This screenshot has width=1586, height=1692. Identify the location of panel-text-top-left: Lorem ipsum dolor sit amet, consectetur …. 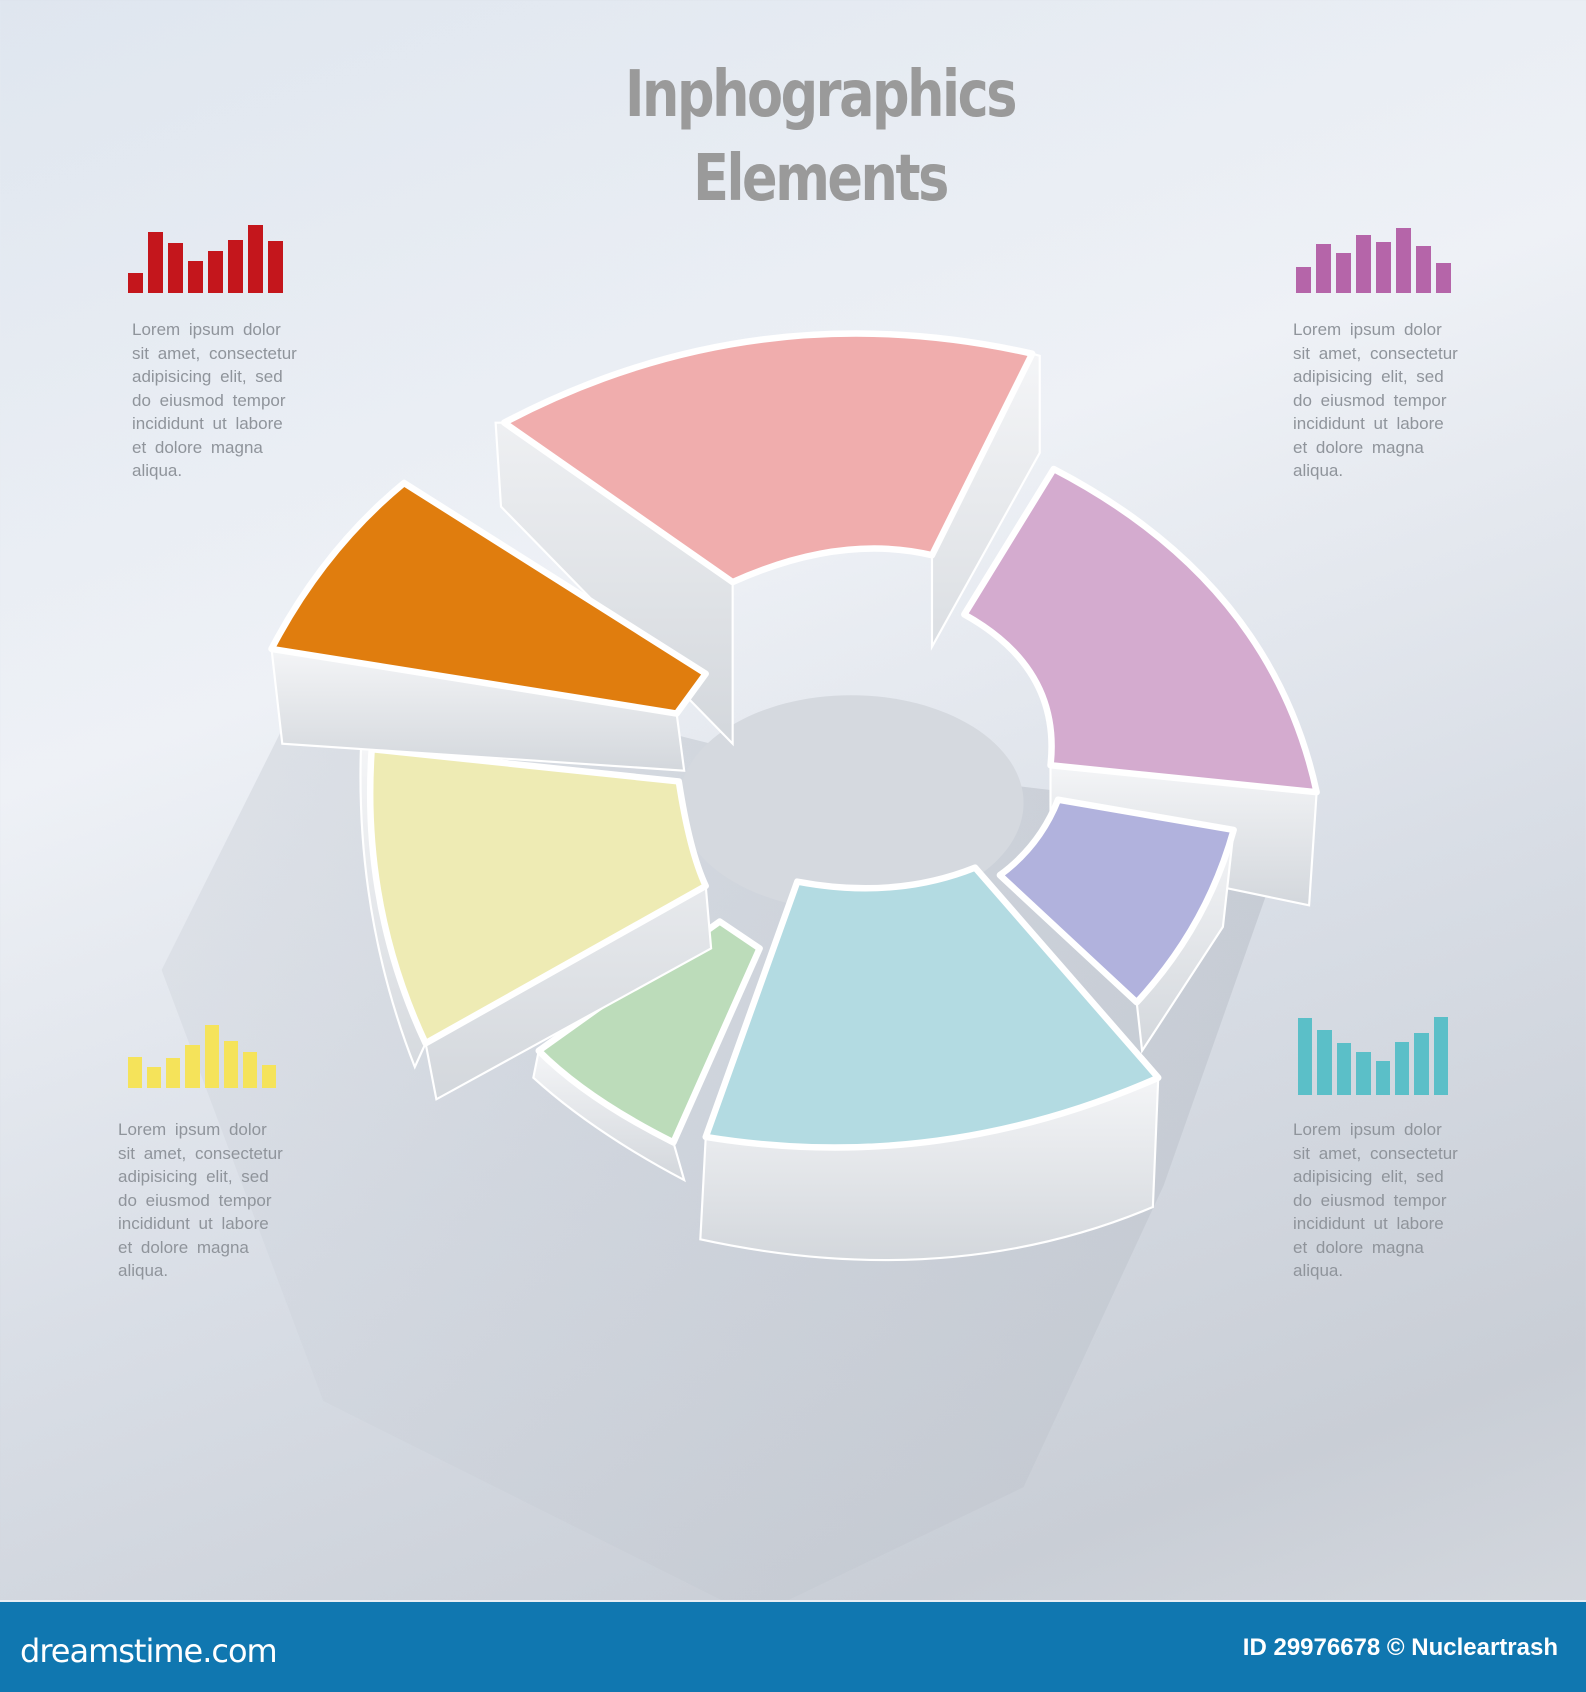
(214, 400).